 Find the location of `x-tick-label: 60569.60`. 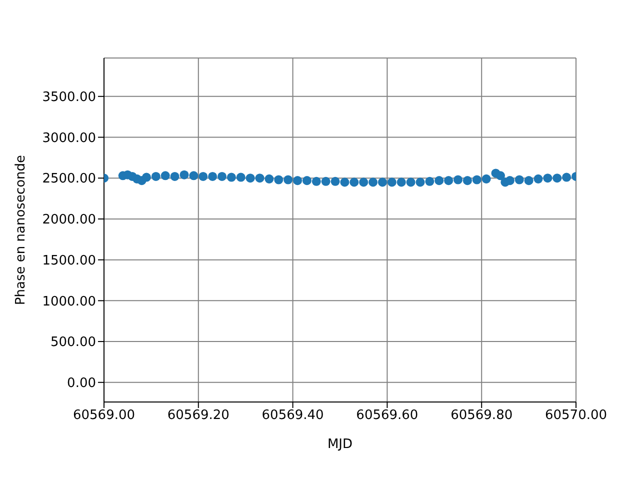

x-tick-label: 60569.60 is located at coordinates (387, 416).